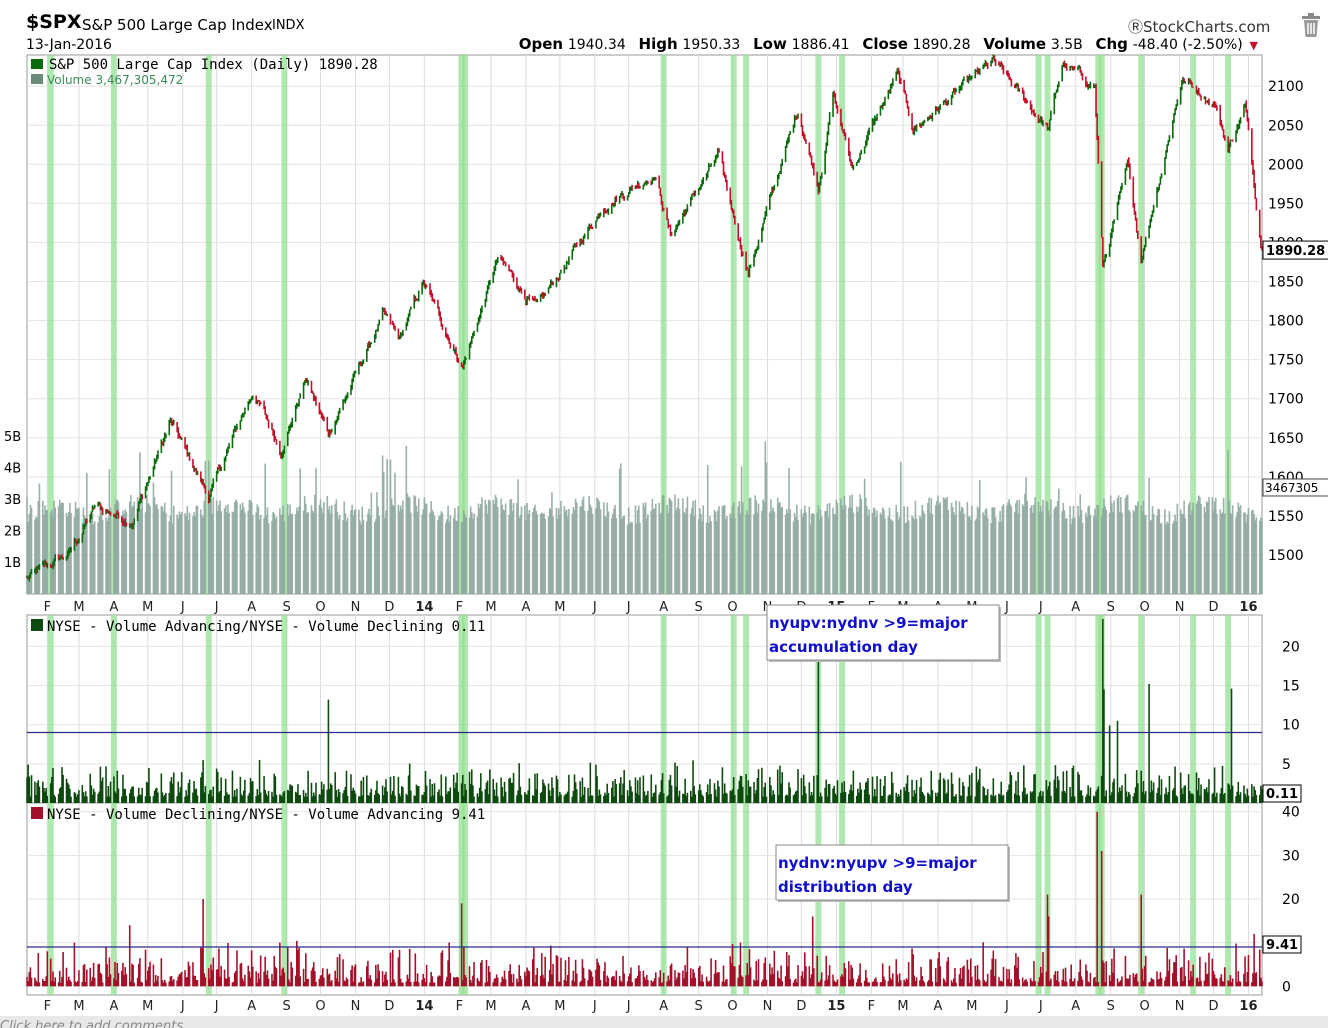 The height and width of the screenshot is (1028, 1328). I want to click on trash-icon, so click(1311, 25).